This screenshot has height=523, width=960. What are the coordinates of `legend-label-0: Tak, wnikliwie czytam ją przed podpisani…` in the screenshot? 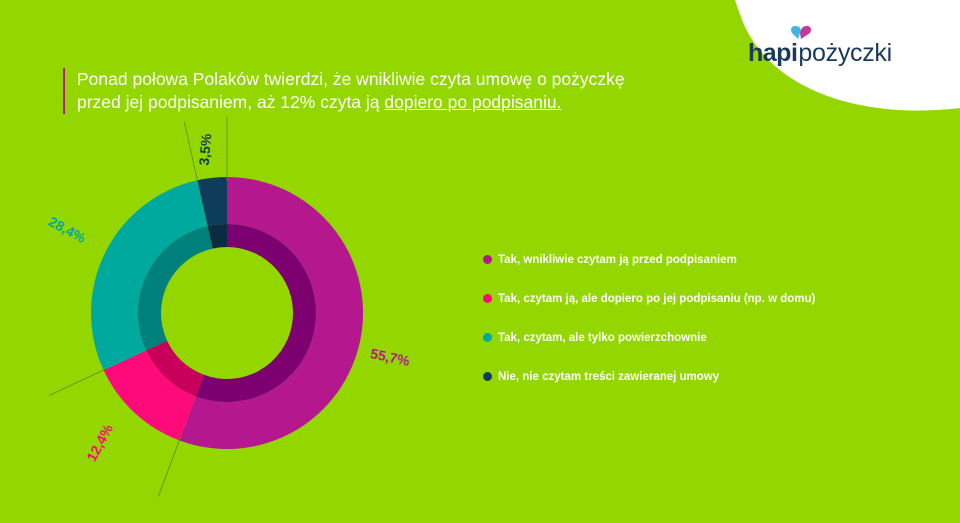 It's located at (617, 259).